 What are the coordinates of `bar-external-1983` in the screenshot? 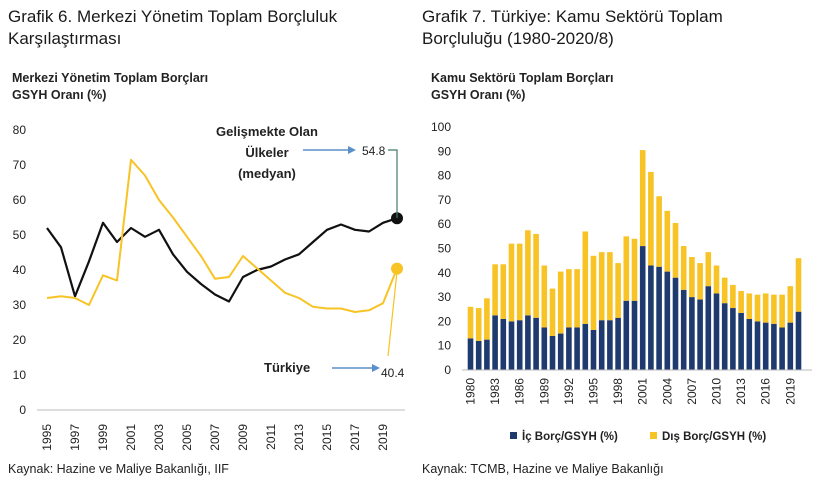 It's located at (495, 290).